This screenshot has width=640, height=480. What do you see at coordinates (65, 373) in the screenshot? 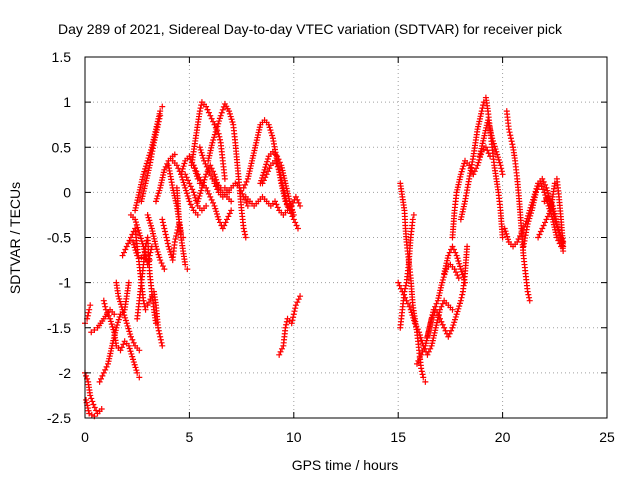
I see `y-tick-label: -2` at bounding box center [65, 373].